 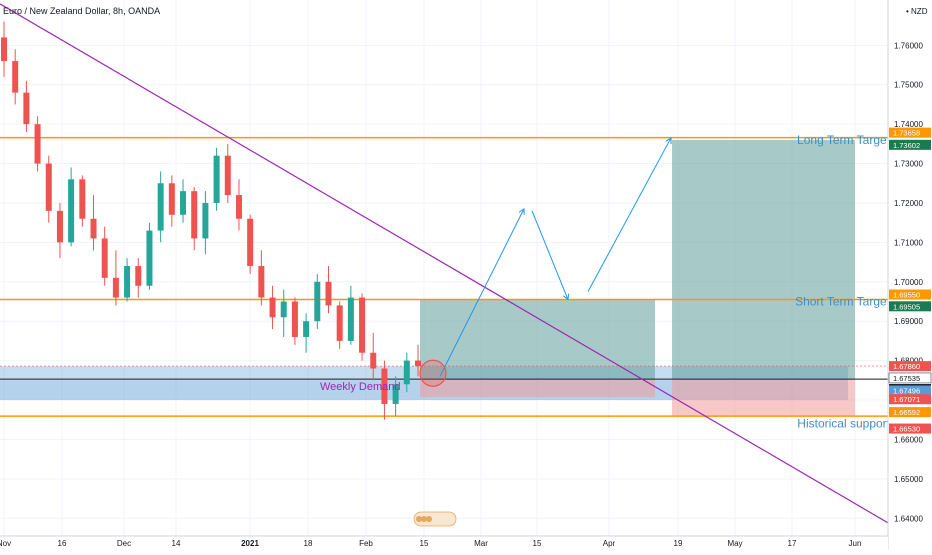 What do you see at coordinates (908, 242) in the screenshot?
I see `y-tick-label: 1.71000` at bounding box center [908, 242].